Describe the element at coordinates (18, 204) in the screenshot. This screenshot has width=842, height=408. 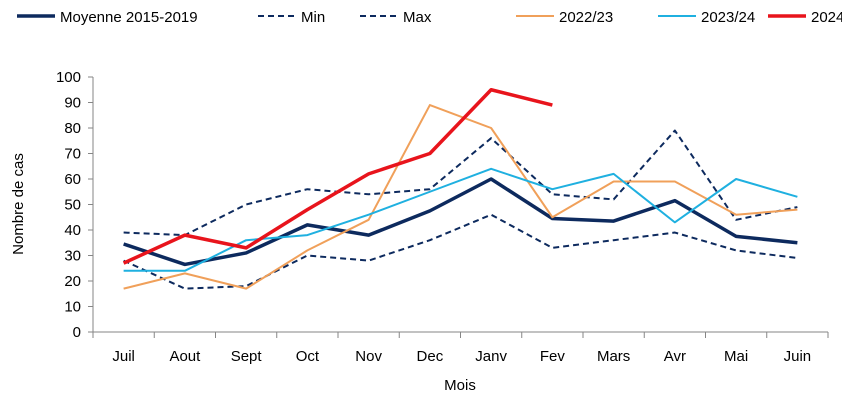
I see `y-axis-label: Nombre de cas` at that location.